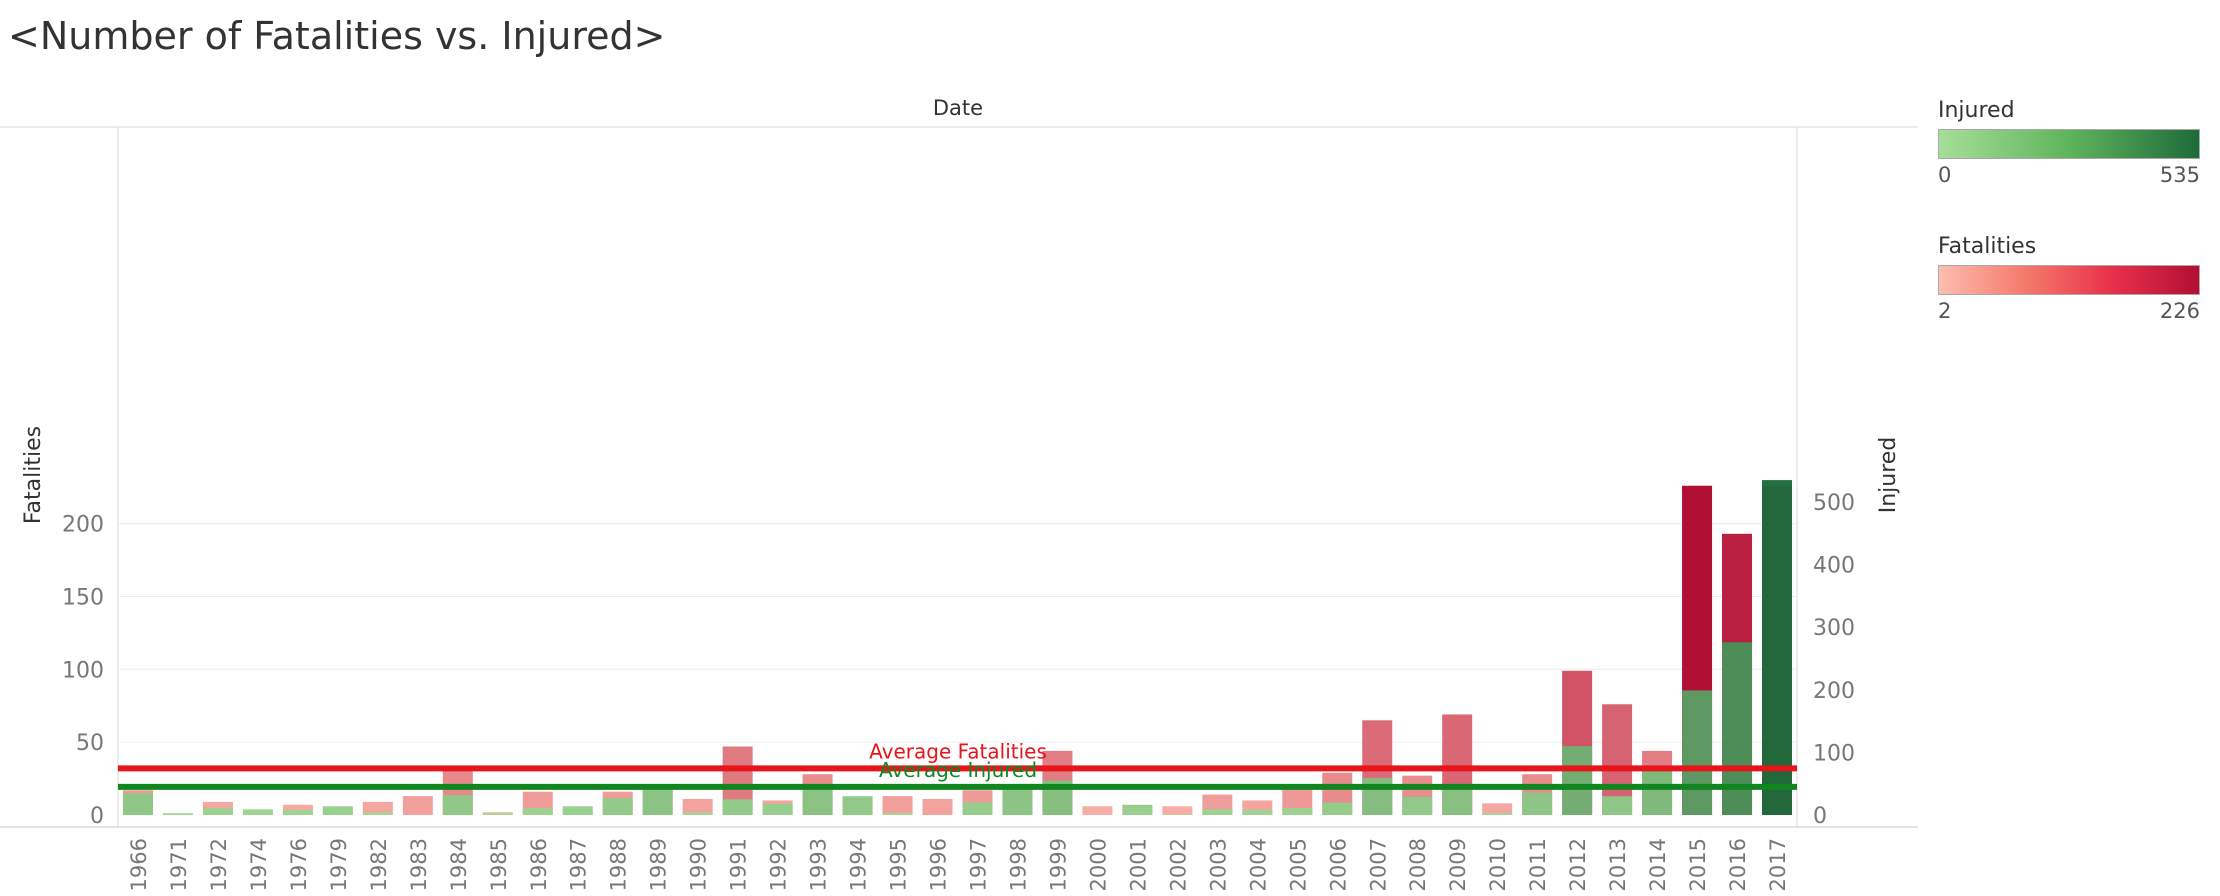 This screenshot has width=2220, height=896. Describe the element at coordinates (659, 864) in the screenshot. I see `x-tick-label: 1989` at that location.